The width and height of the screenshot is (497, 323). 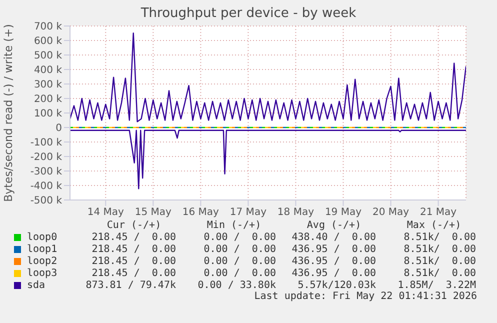 What do you see at coordinates (333, 237) in the screenshot?
I see `text: 438.40 / 0.00` at bounding box center [333, 237].